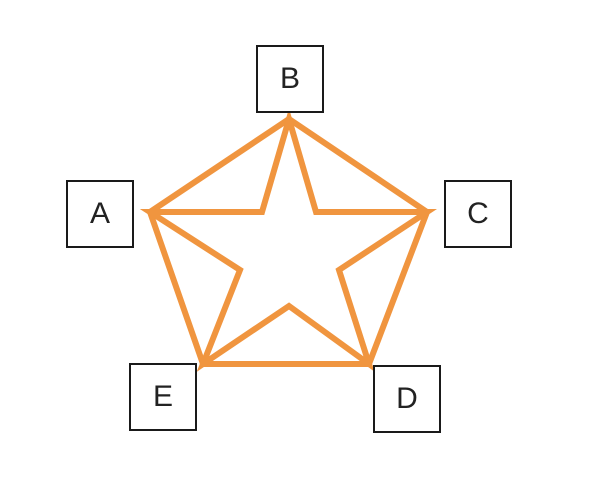  I want to click on node-c-box: C, so click(478, 214).